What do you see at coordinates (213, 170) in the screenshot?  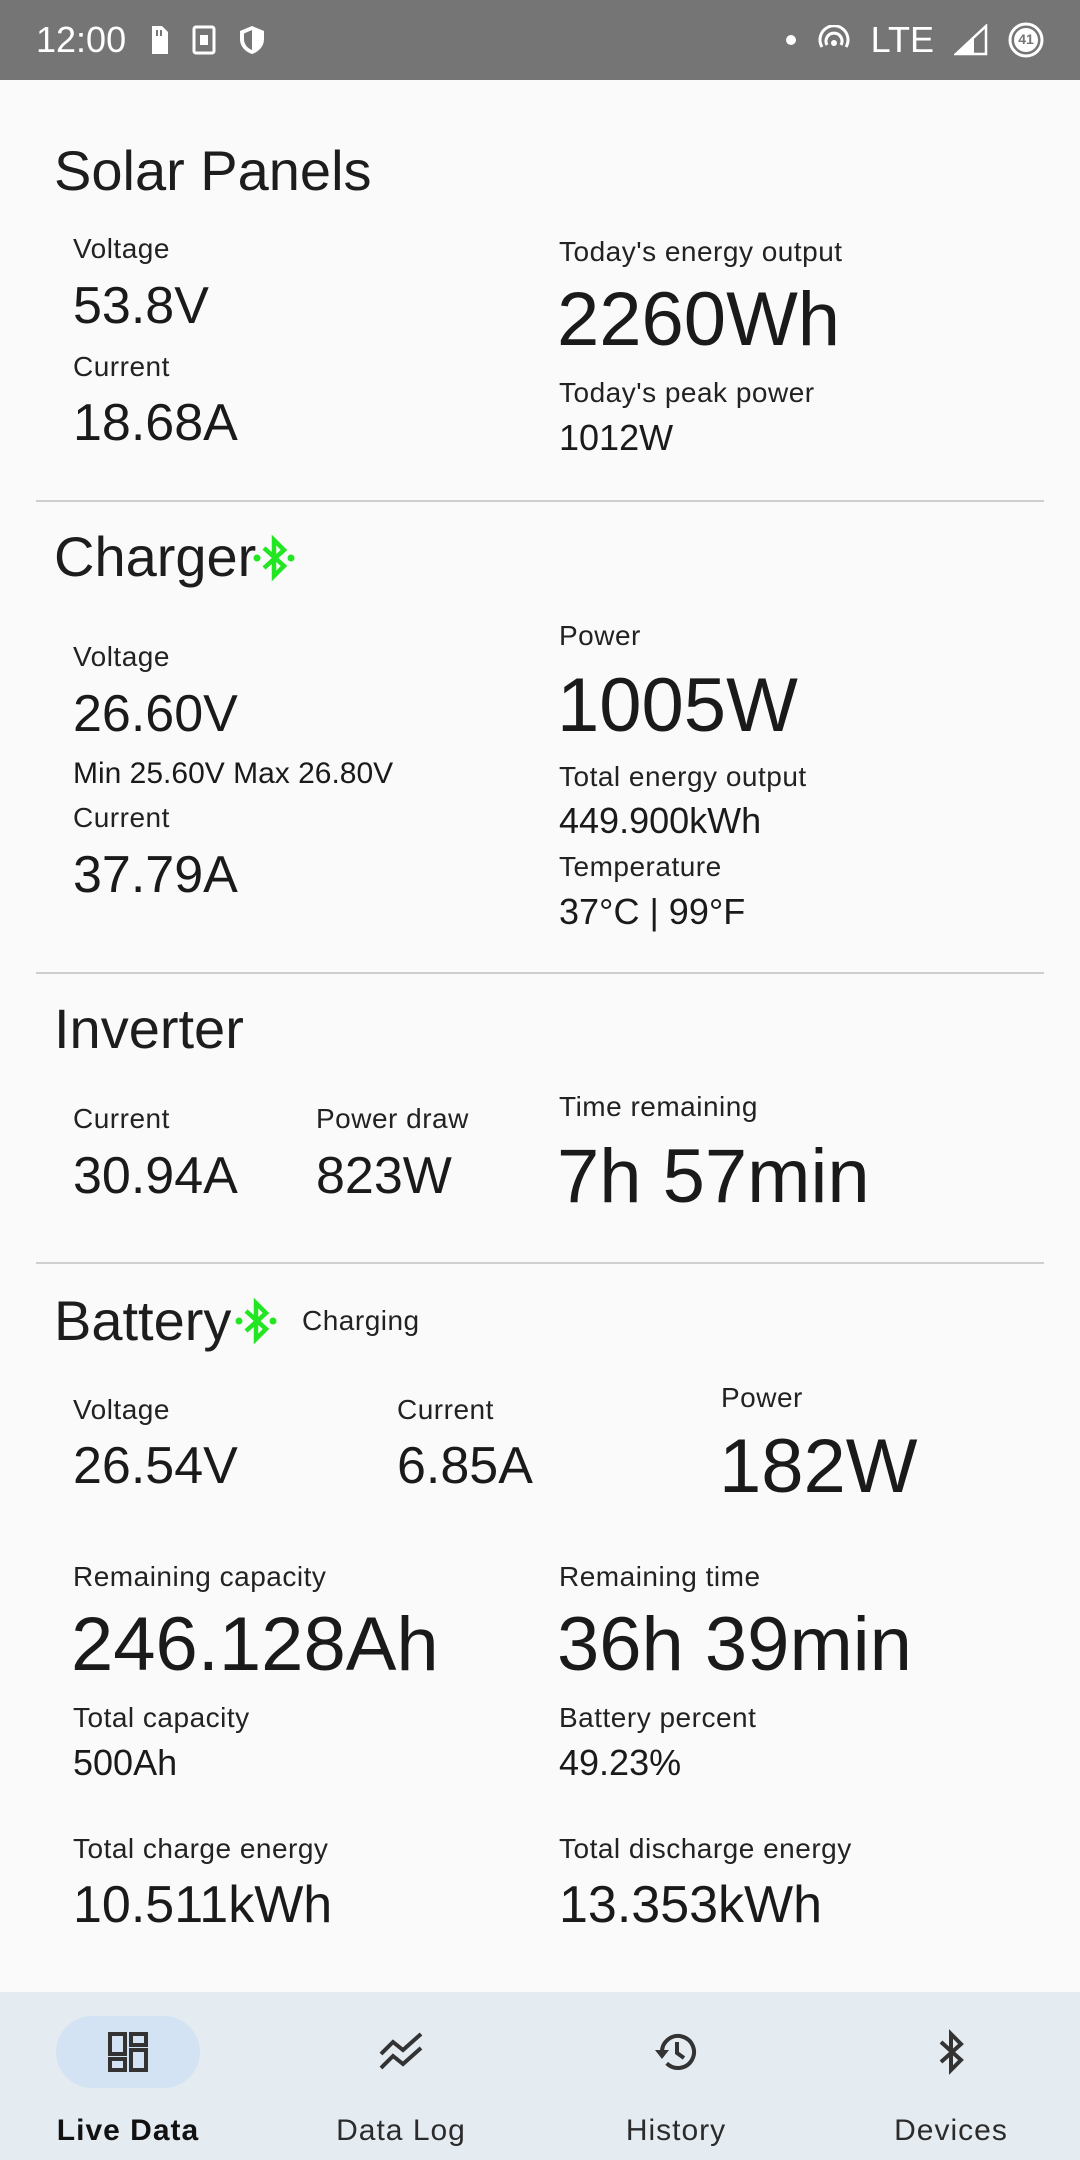 I see `solar-title: Solar Panels` at bounding box center [213, 170].